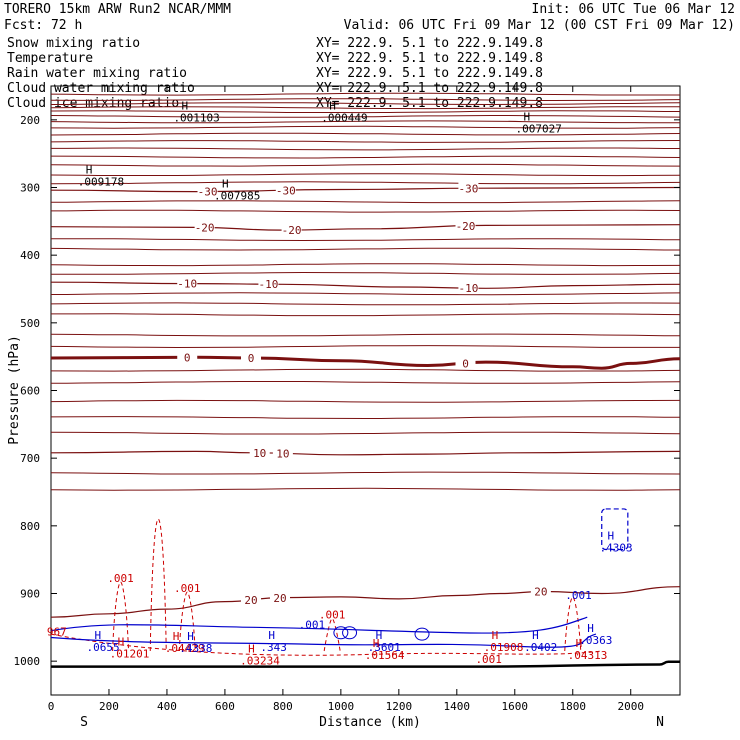 The width and height of the screenshot is (740, 740). I want to click on cloud-water-cell, so click(350, 633).